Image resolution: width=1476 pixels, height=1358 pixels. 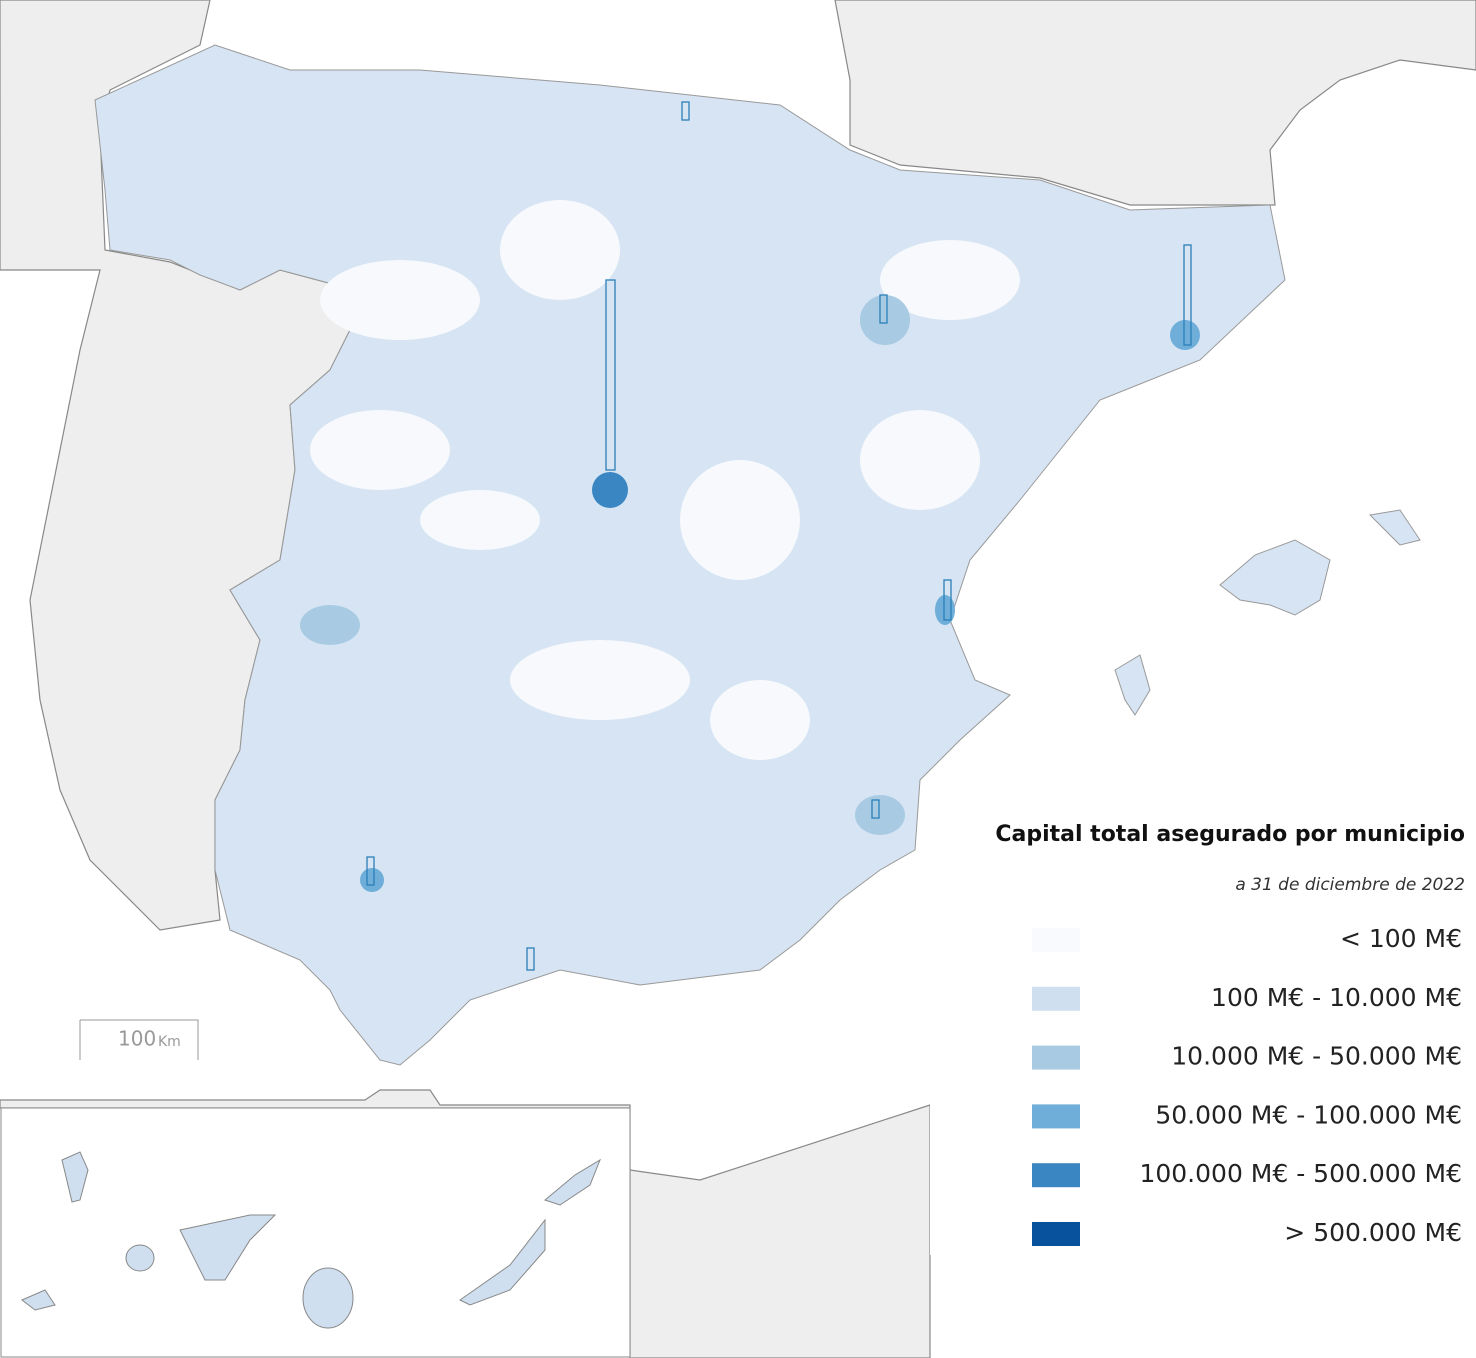 I want to click on legend-label: 50.000 M€ - 100.000 M€, so click(x=1308, y=1114).